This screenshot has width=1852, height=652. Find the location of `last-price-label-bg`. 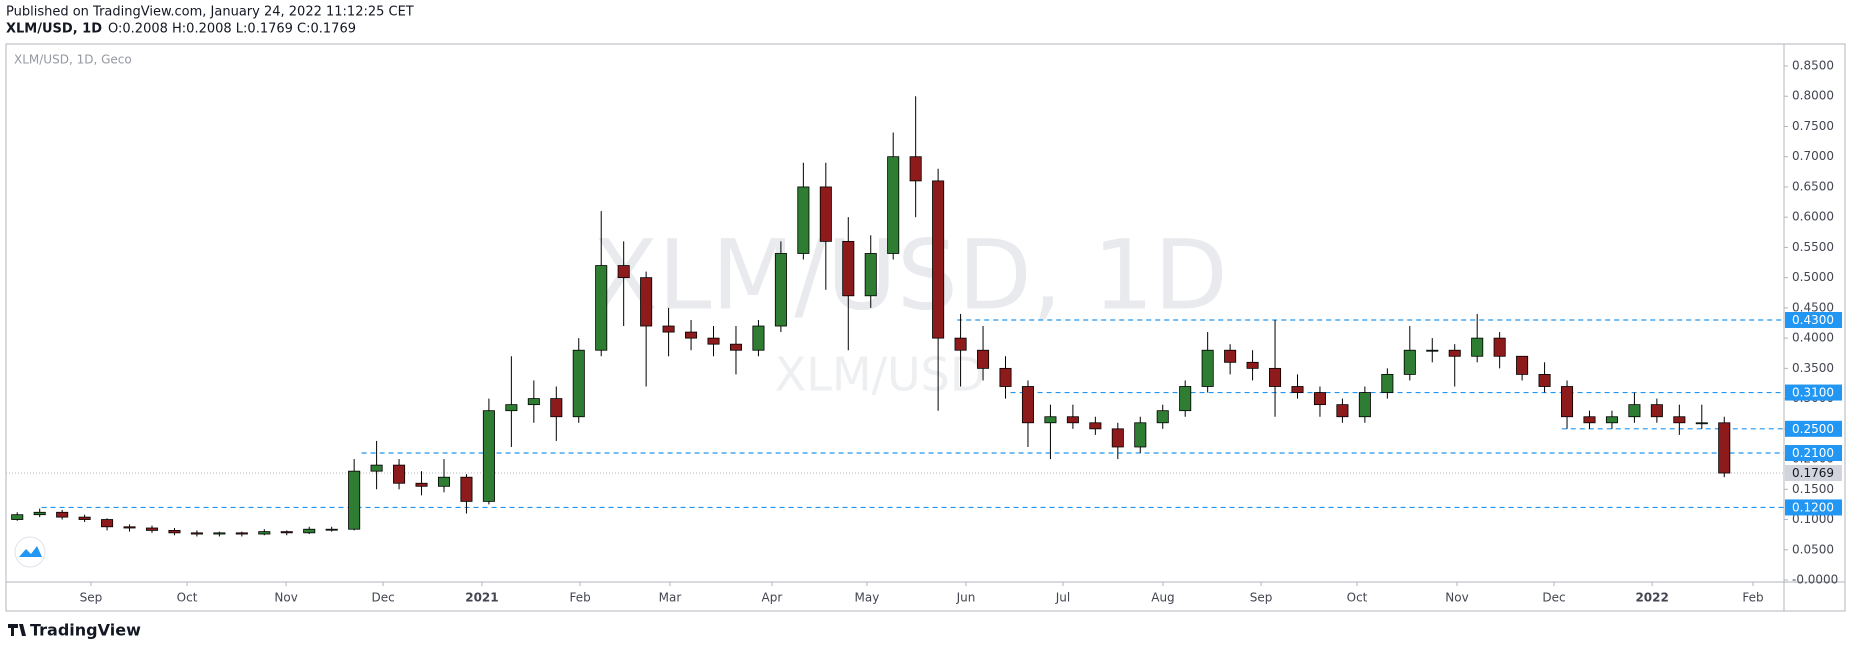

last-price-label-bg is located at coordinates (1813, 473).